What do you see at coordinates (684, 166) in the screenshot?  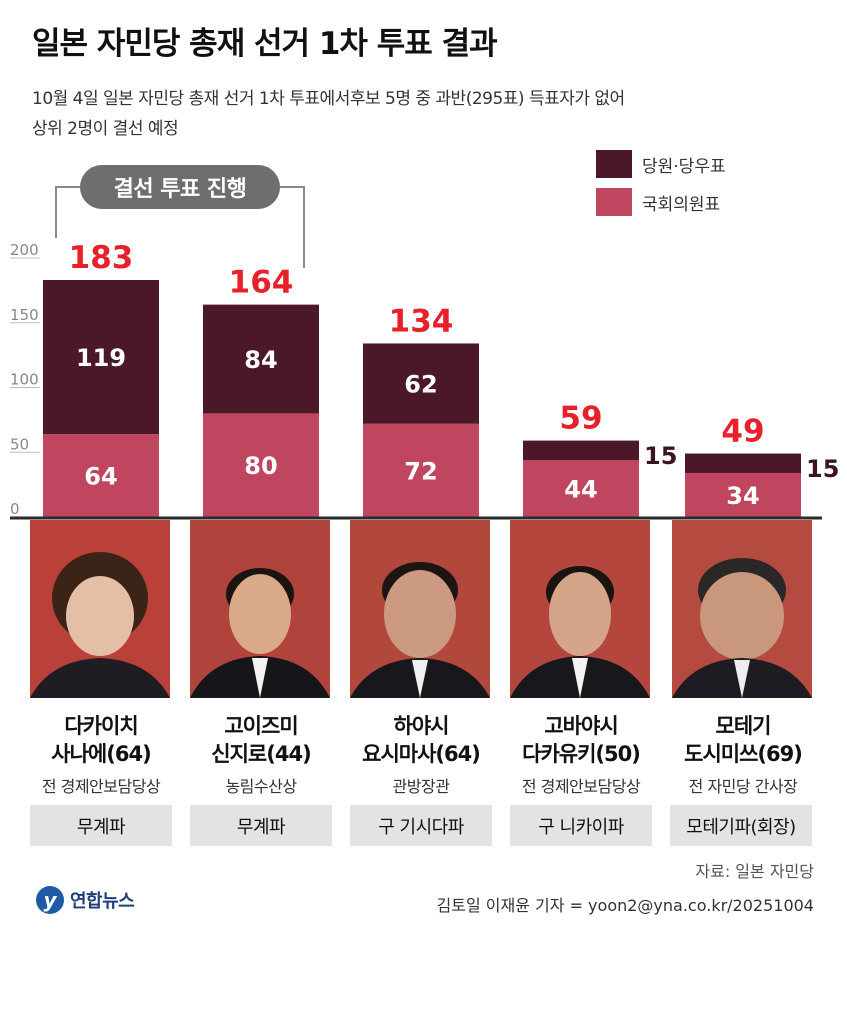 I see `legend-label-party: 당원·당우표` at bounding box center [684, 166].